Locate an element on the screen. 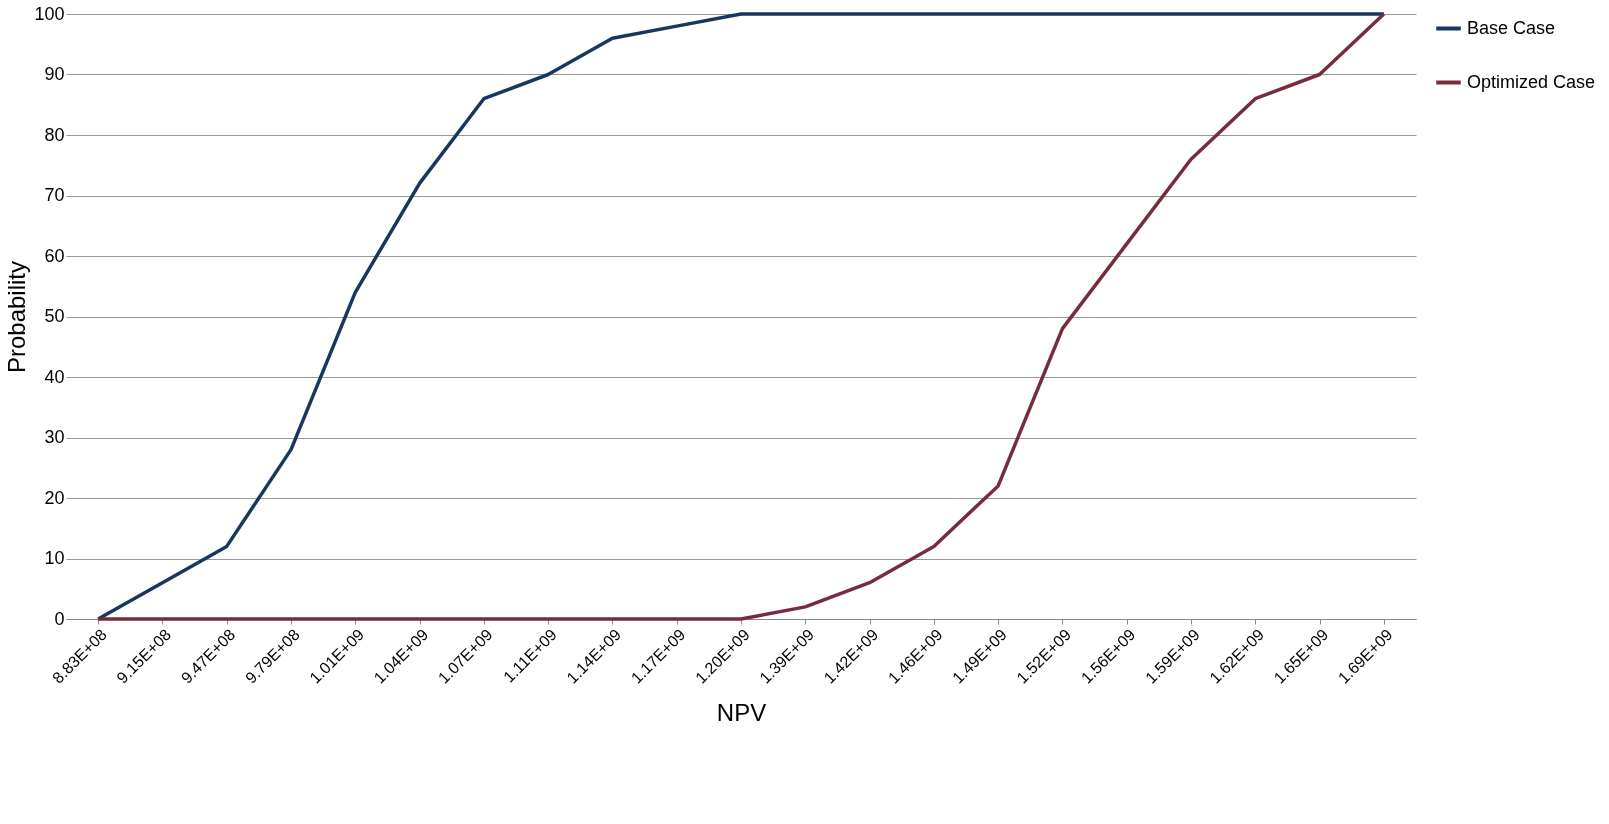 This screenshot has height=824, width=1609. y-tick-label: 80 is located at coordinates (54, 134).